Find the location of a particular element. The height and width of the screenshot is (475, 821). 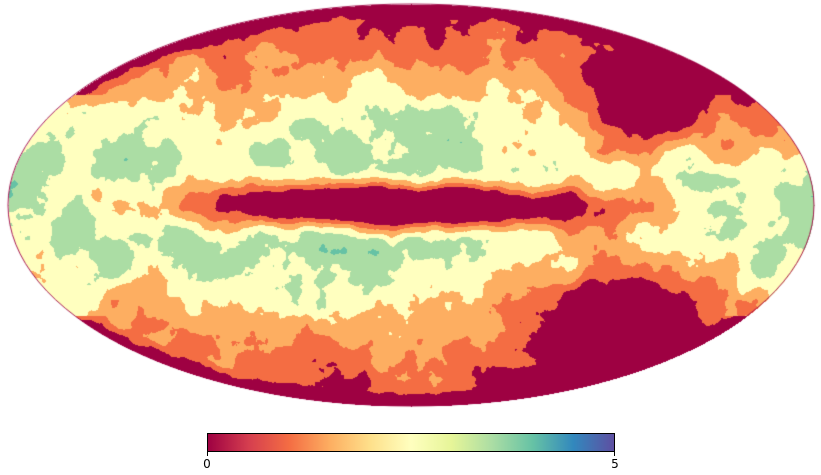

colorbar-min-label: 0 is located at coordinates (207, 464).